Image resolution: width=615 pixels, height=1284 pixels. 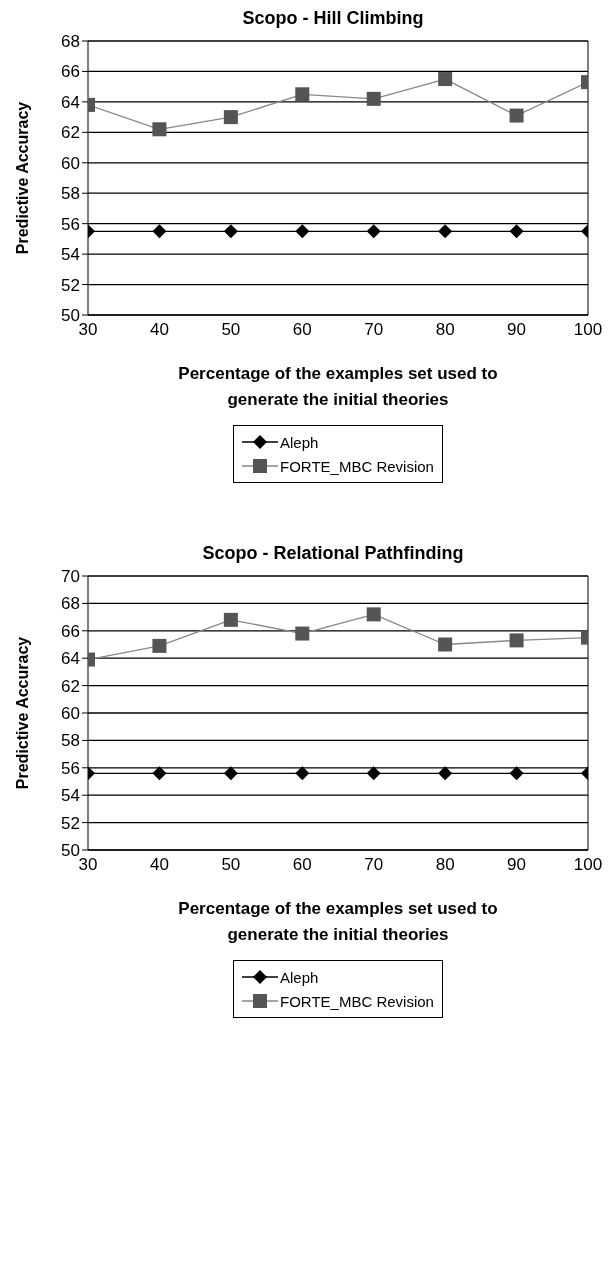 What do you see at coordinates (333, 18) in the screenshot?
I see `chart-title: Scopo - Hill Climbing` at bounding box center [333, 18].